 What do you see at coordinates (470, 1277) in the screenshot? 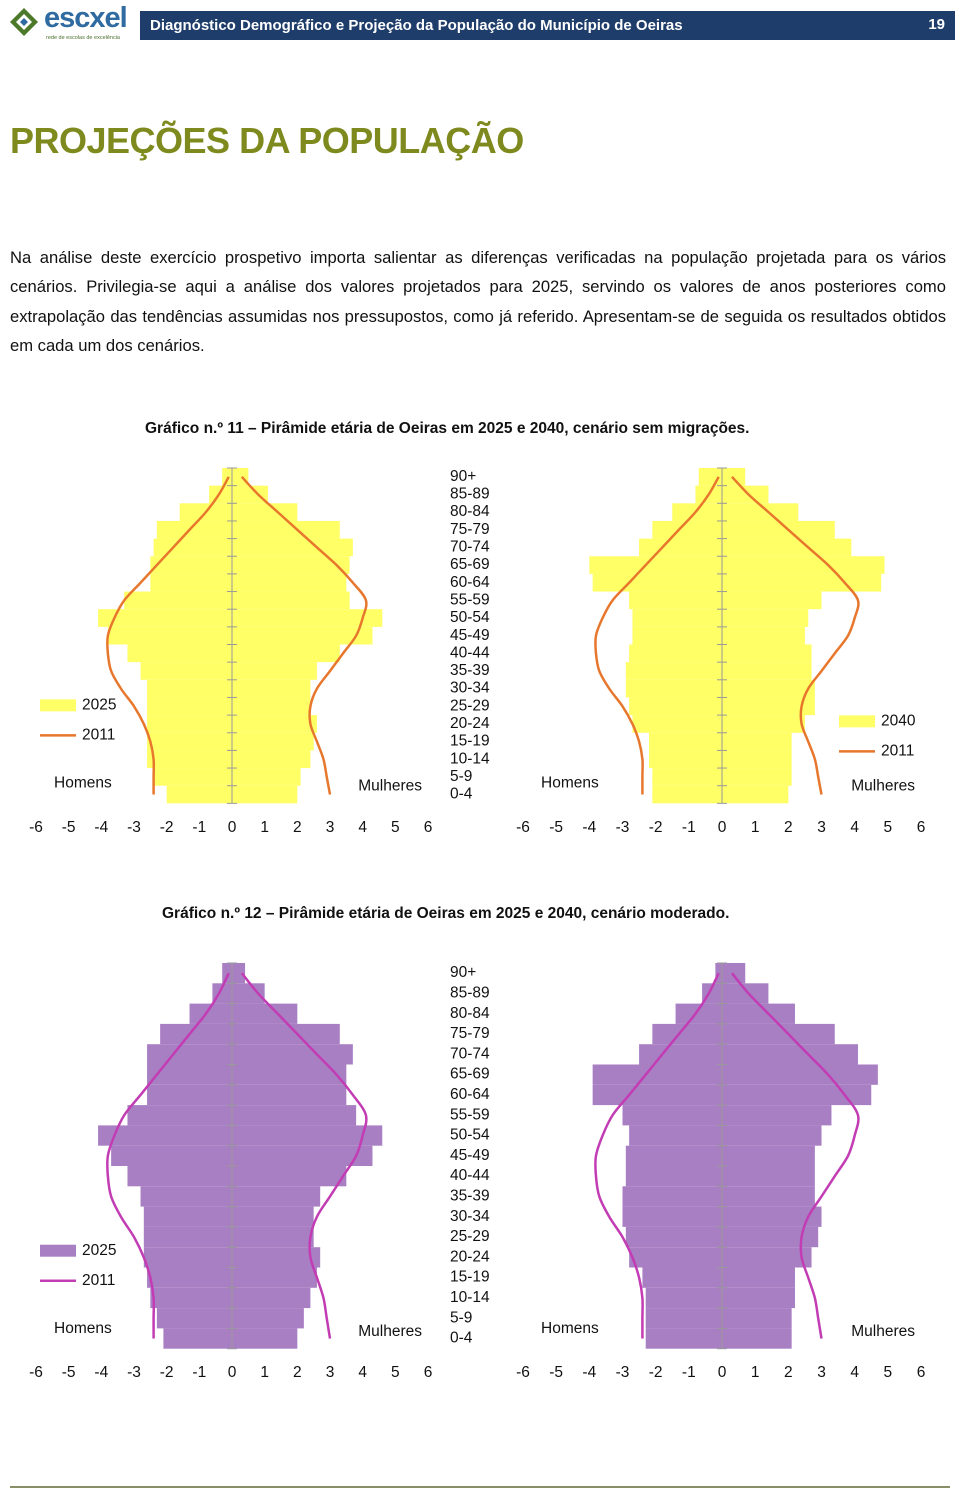
I see `category-label: 15-19` at bounding box center [470, 1277].